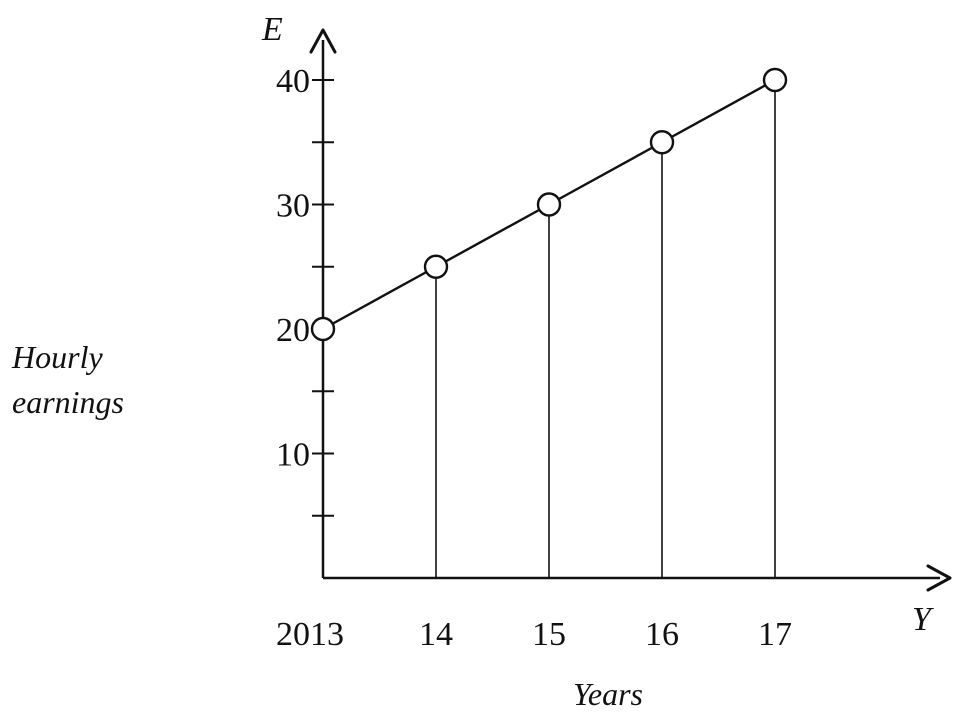  Describe the element at coordinates (662, 634) in the screenshot. I see `x-tick-label-16: 16` at that location.